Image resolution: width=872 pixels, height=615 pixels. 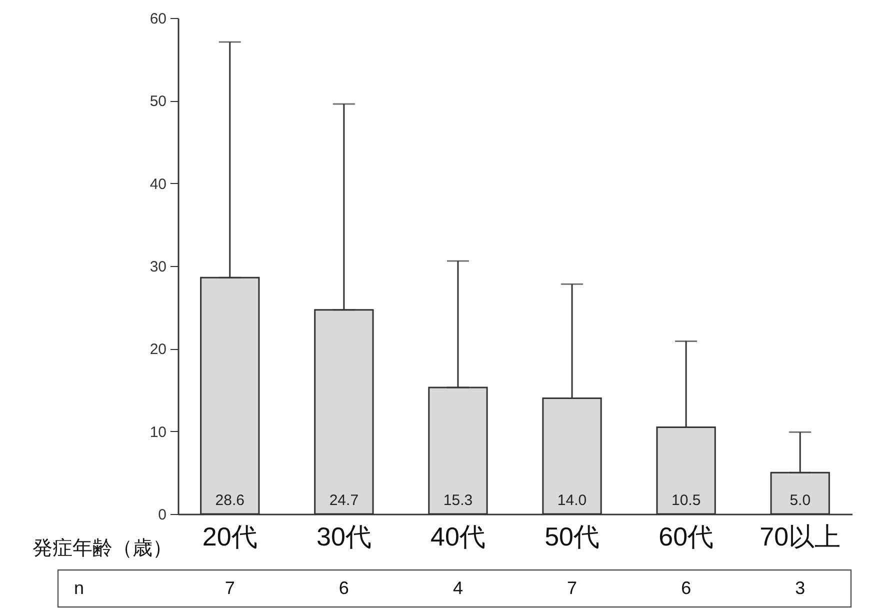 I want to click on data-label: 14.0, so click(x=572, y=500).